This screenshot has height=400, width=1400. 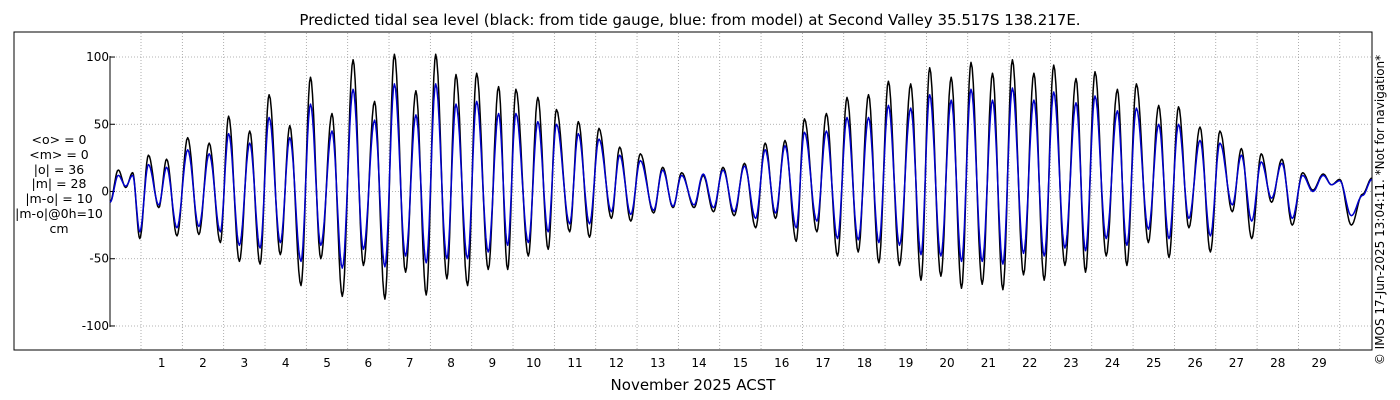 What do you see at coordinates (905, 363) in the screenshot?
I see `x-tick-label: 19` at bounding box center [905, 363].